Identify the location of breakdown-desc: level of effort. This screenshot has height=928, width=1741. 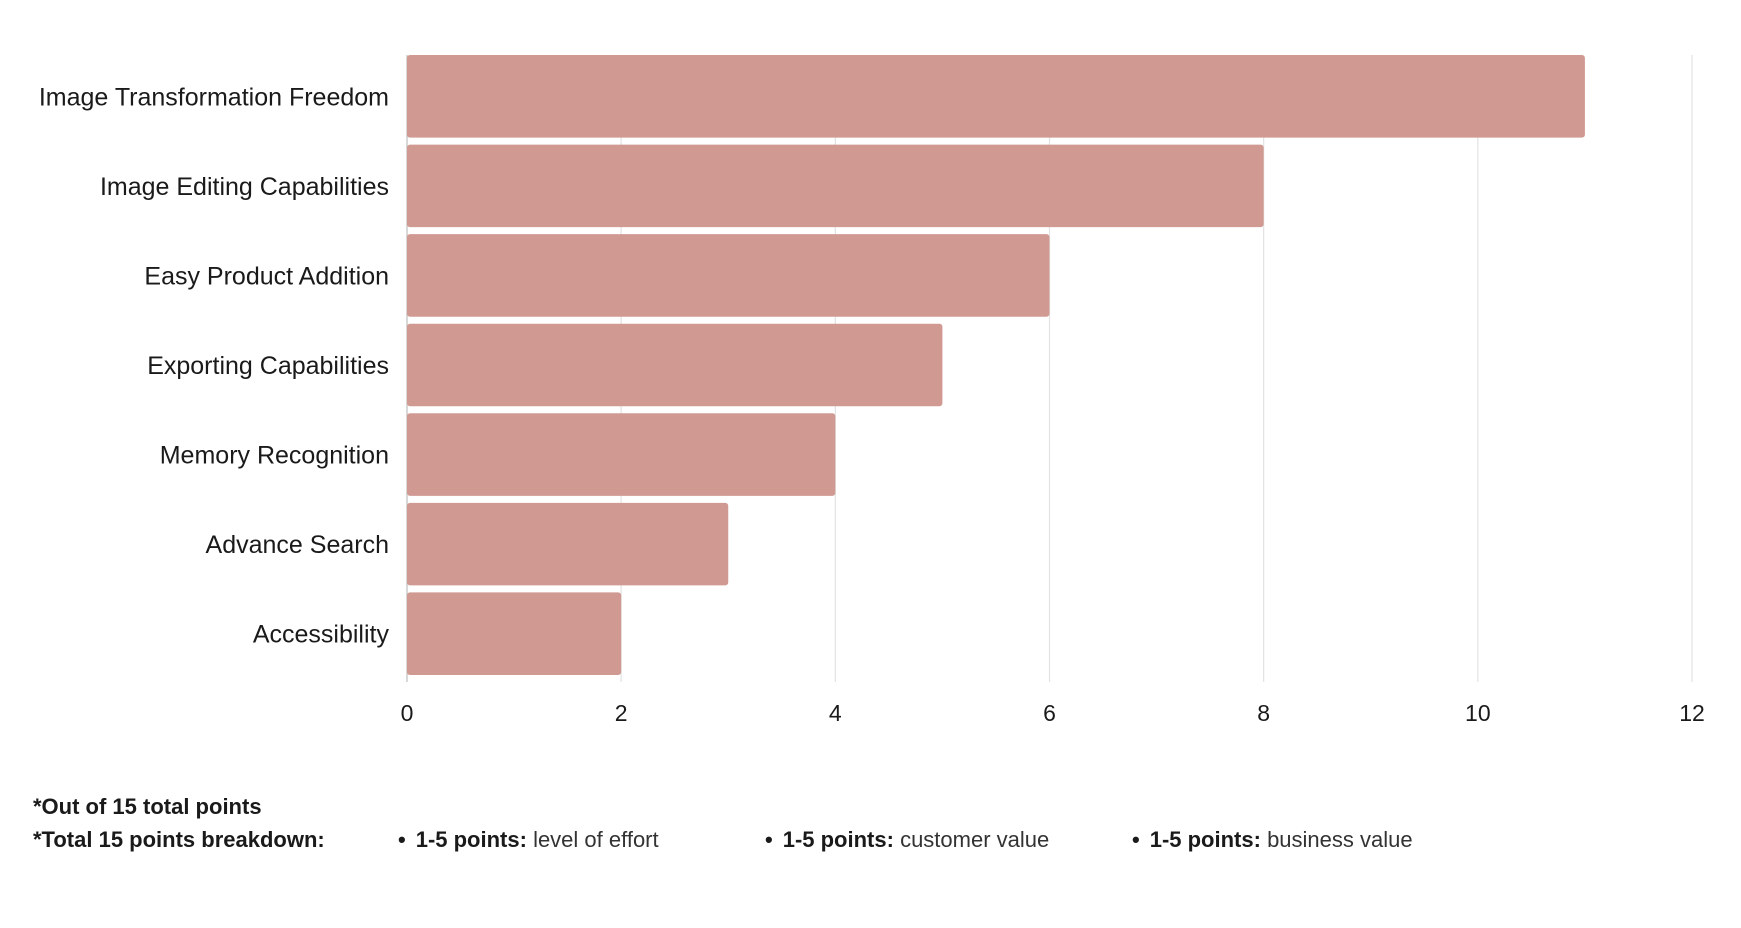
(596, 839).